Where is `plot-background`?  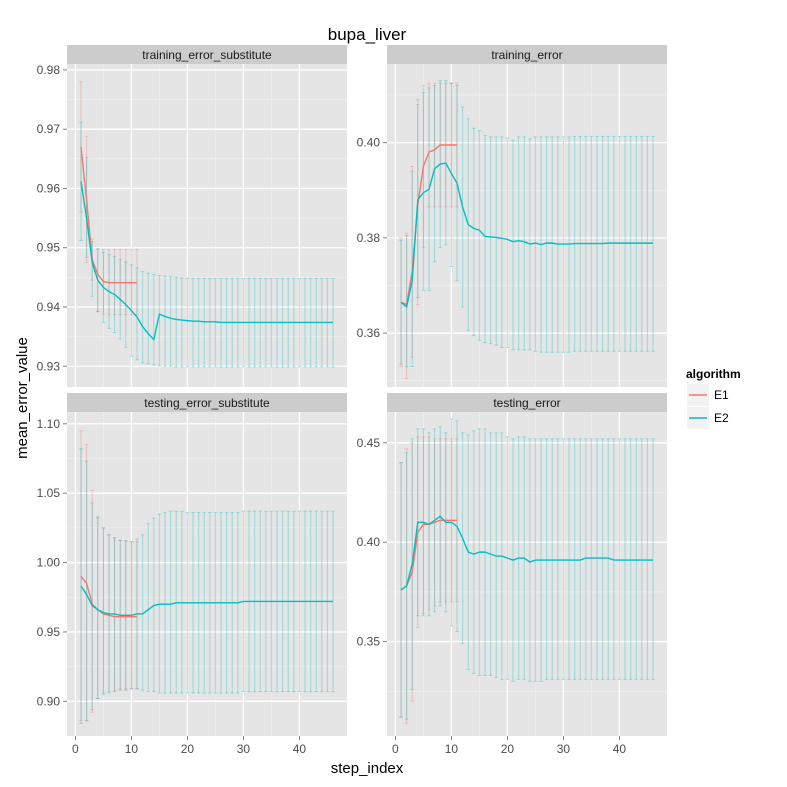 plot-background is located at coordinates (527, 574).